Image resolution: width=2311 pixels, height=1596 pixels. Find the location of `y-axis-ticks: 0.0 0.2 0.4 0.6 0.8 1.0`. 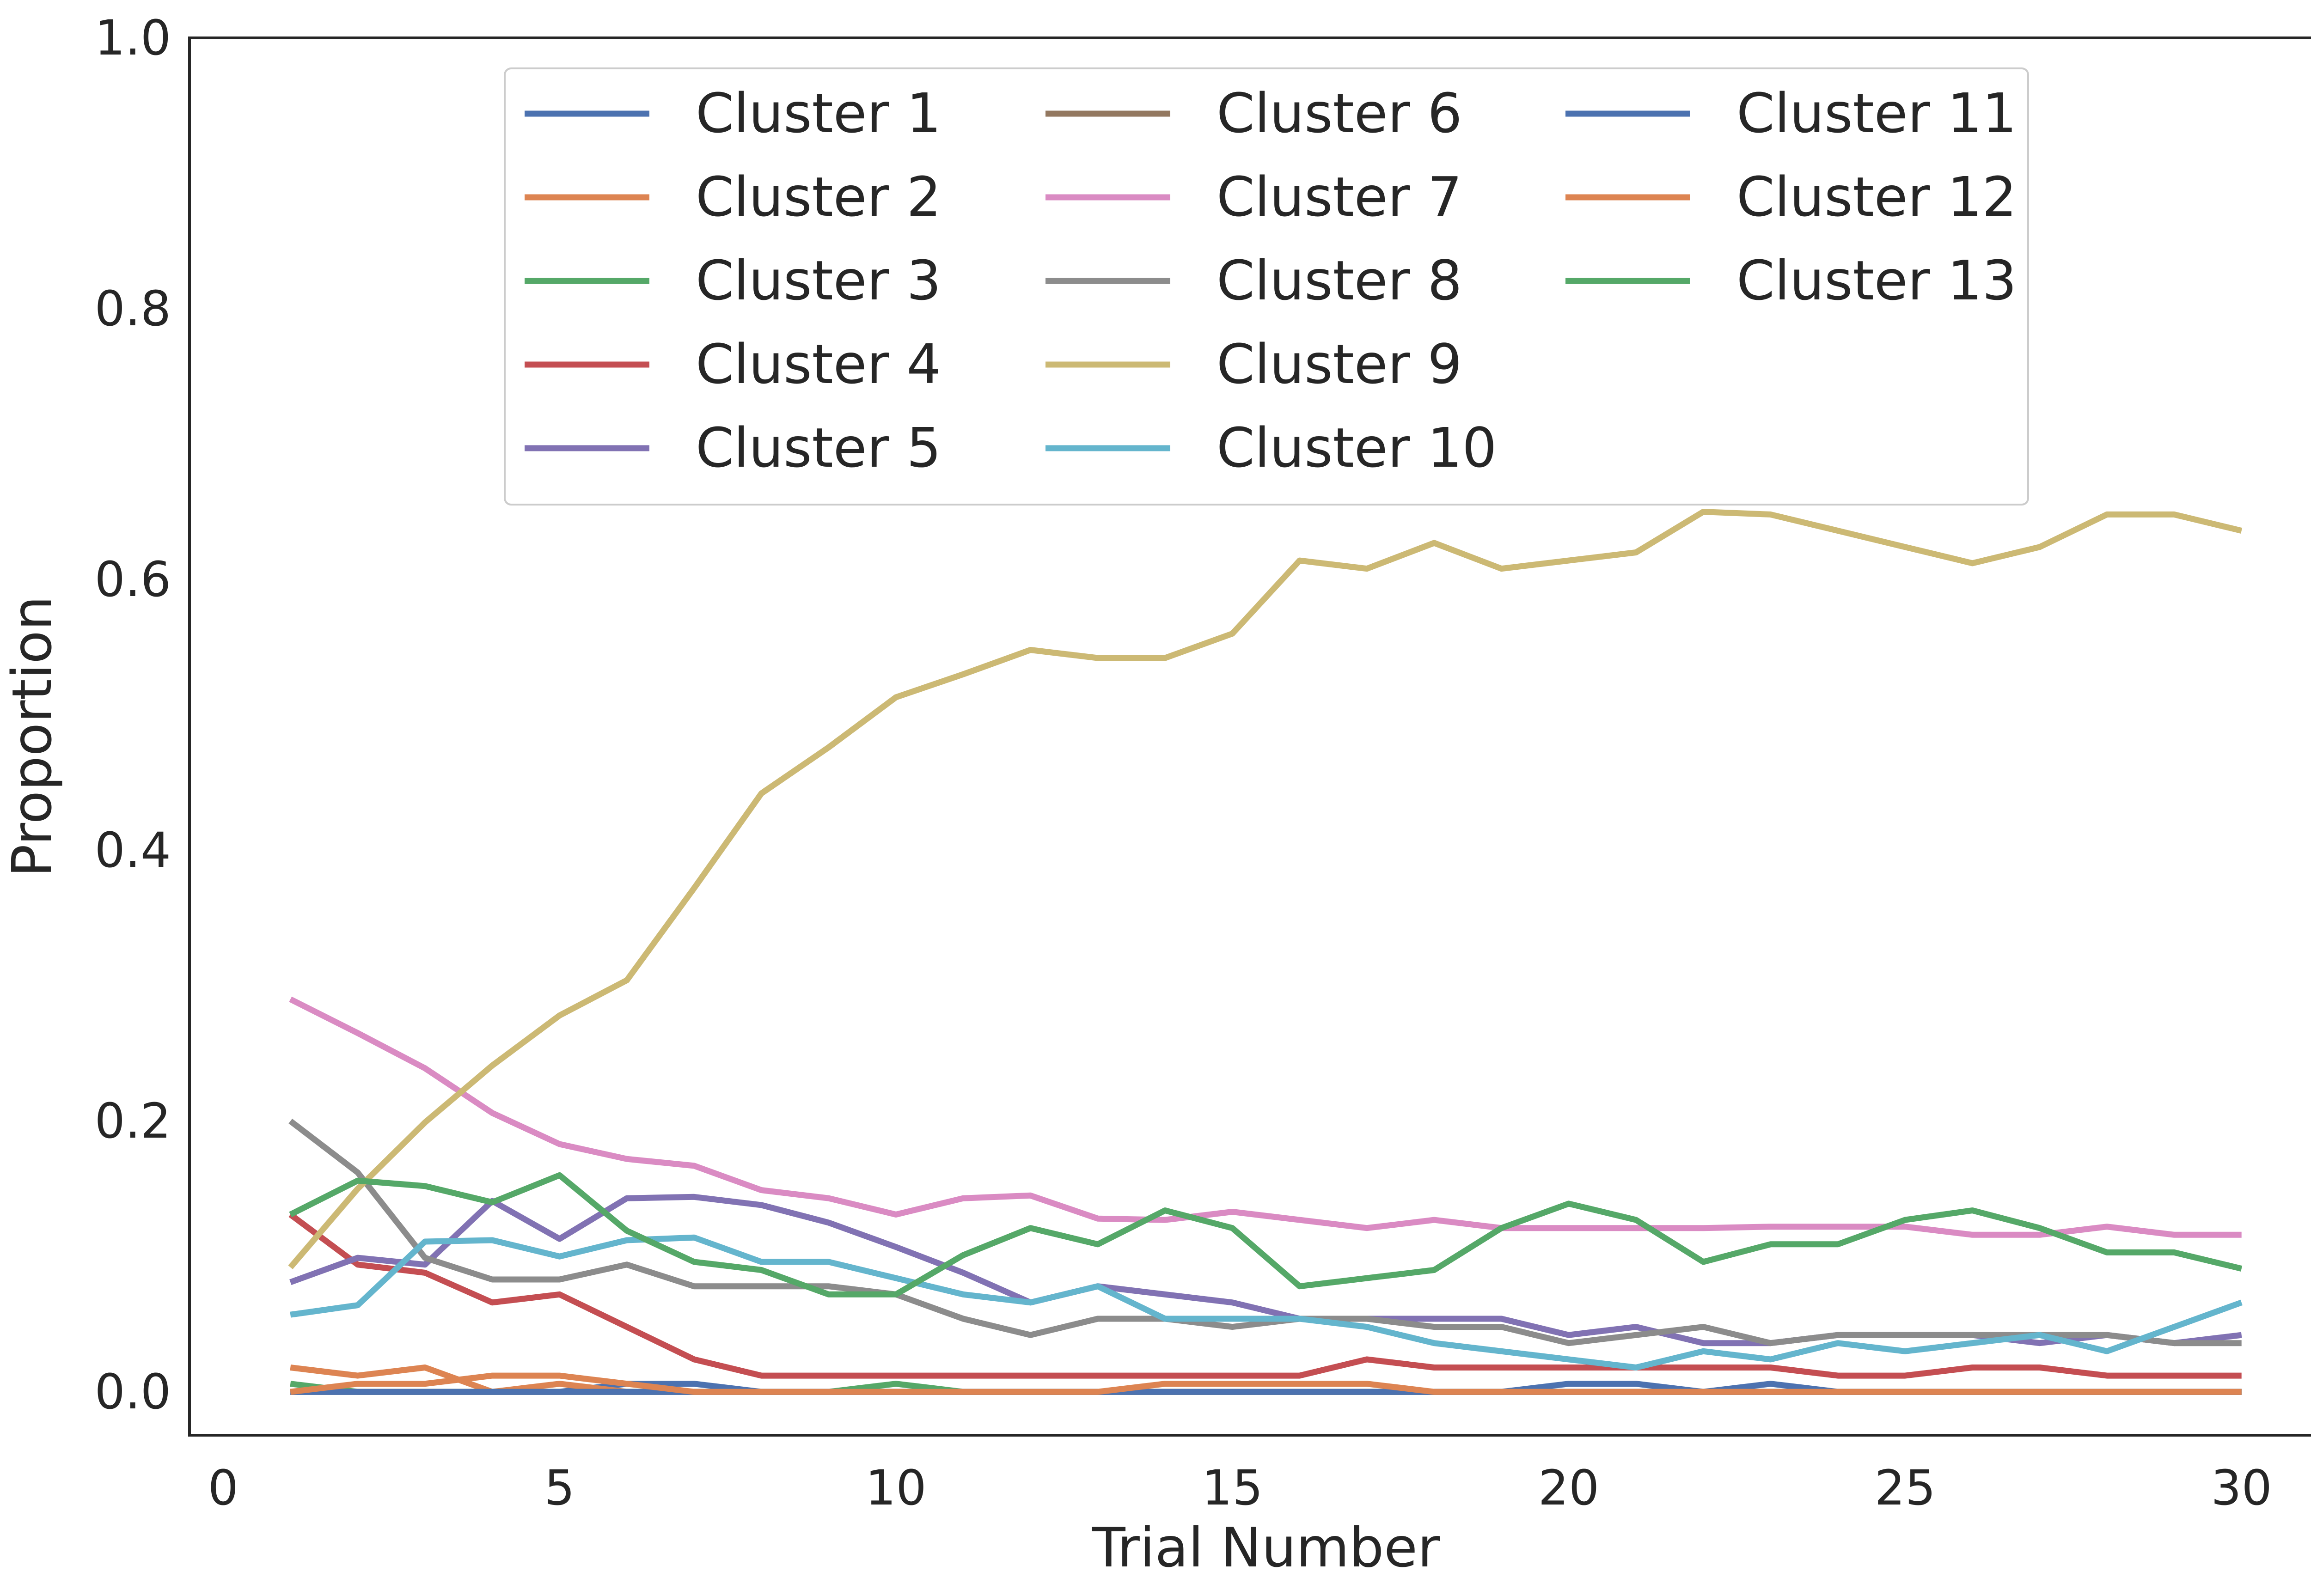

y-axis-ticks: 0.0 0.2 0.4 0.6 0.8 1.0 is located at coordinates (133, 715).